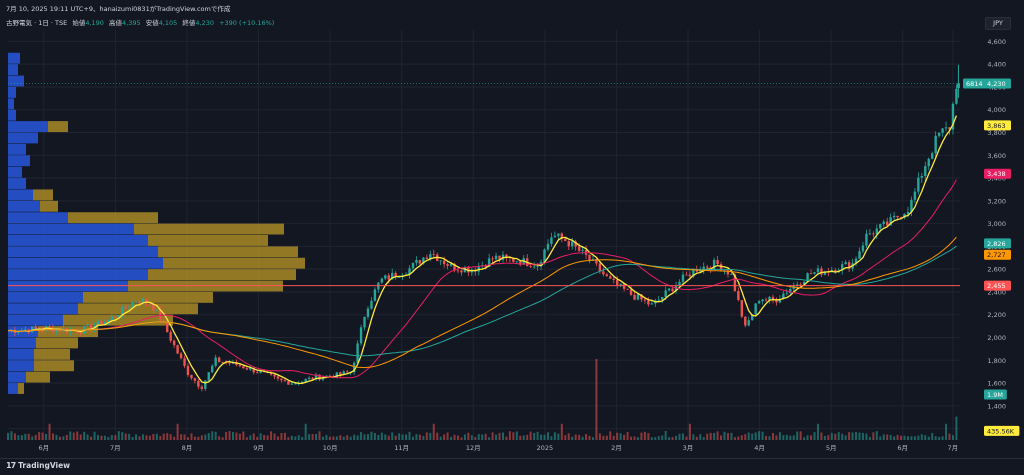 The image size is (1024, 475). What do you see at coordinates (996, 338) in the screenshot?
I see `y-axis-tick-label: 2,000` at bounding box center [996, 338].